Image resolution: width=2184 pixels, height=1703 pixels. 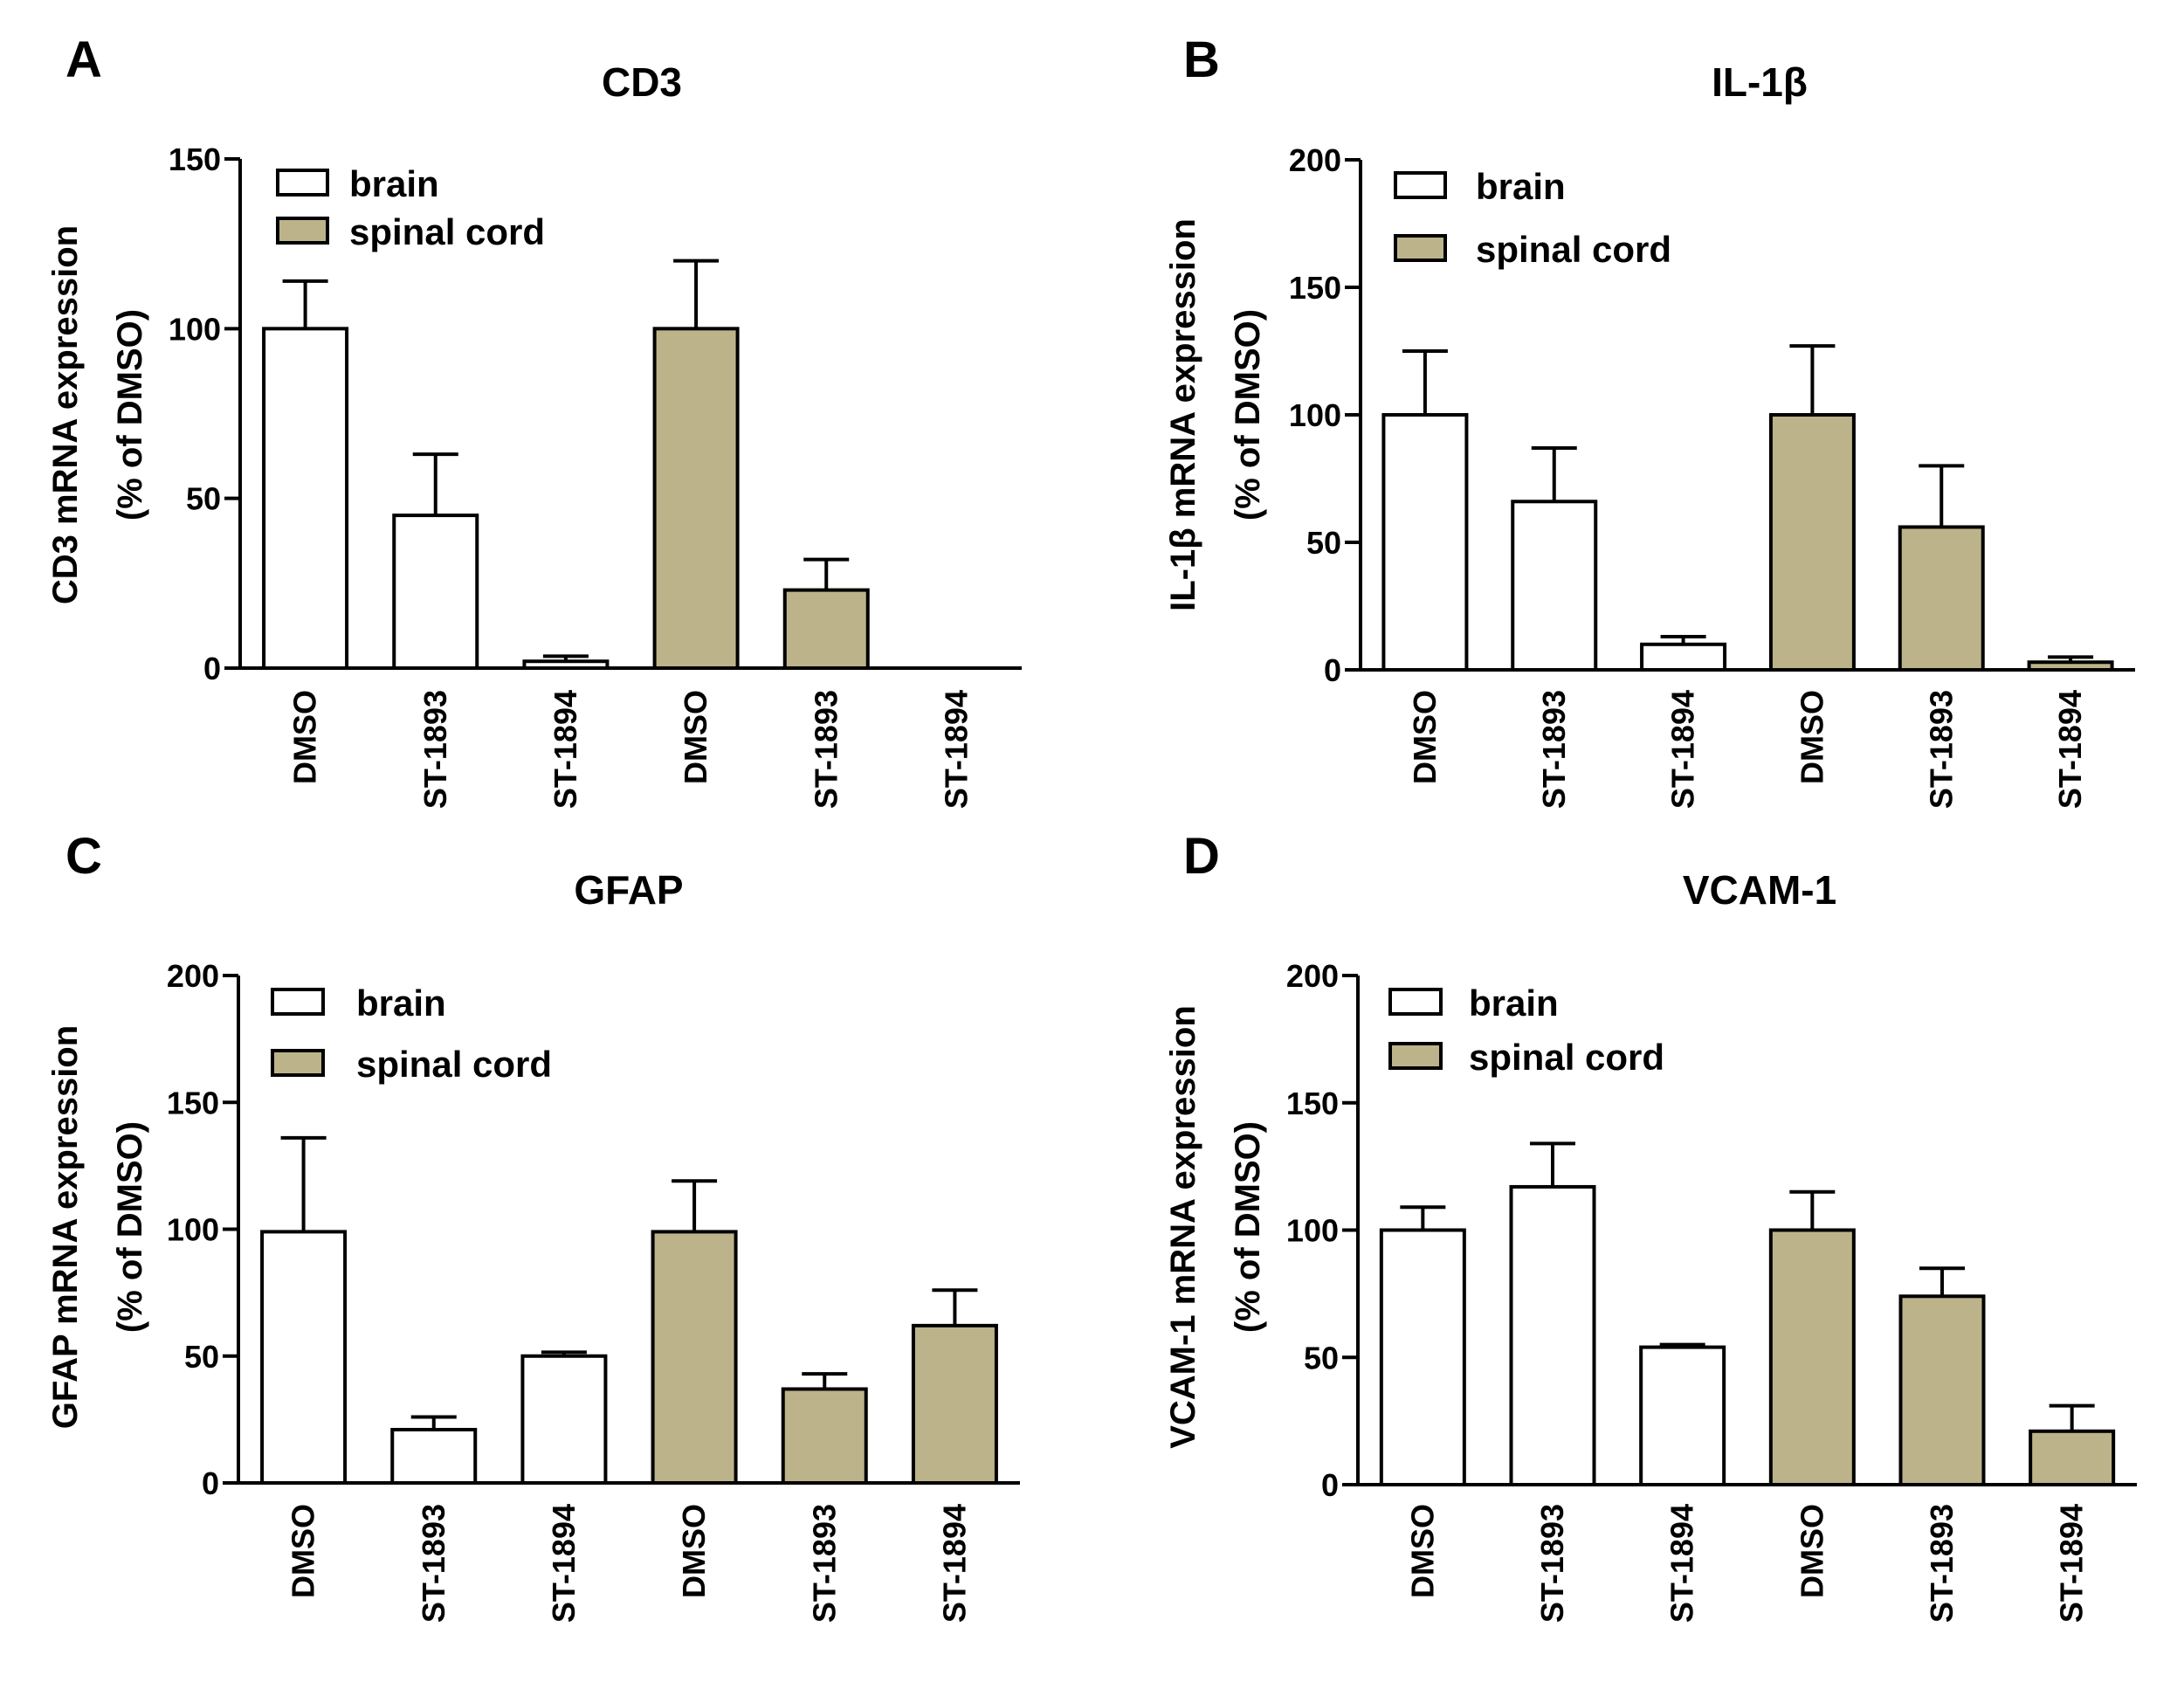 I want to click on y-axis-label: VCAM-1 mRNA expression, so click(x=1183, y=1227).